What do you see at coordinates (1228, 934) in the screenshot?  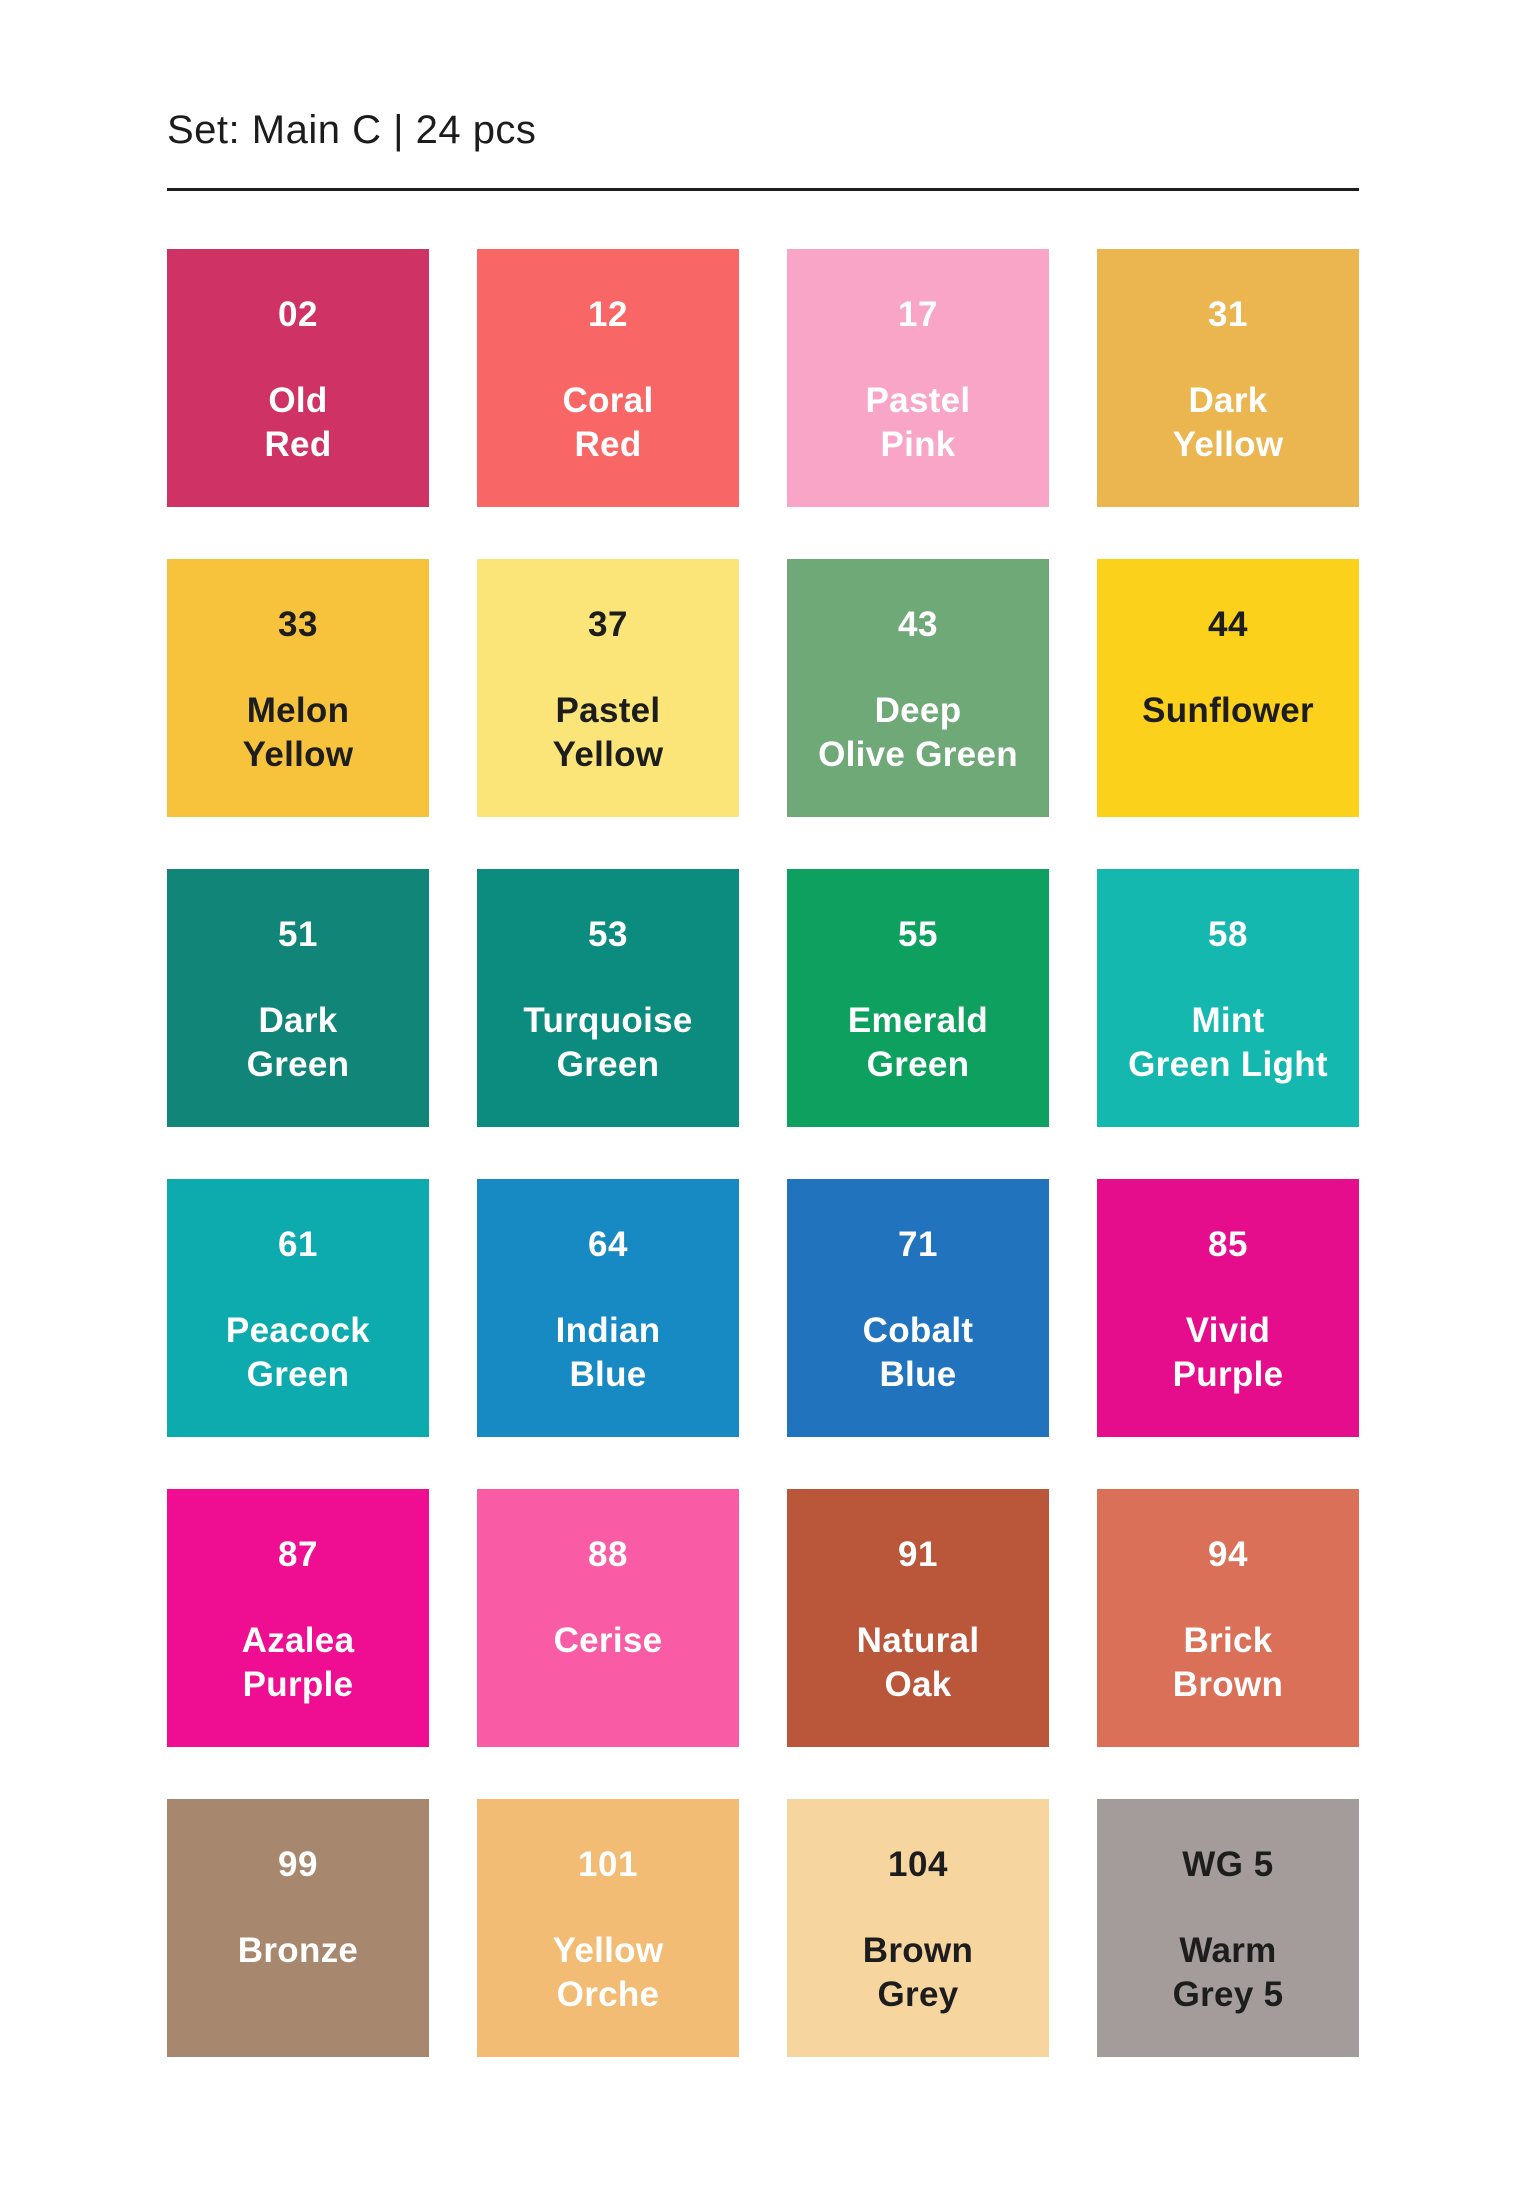 I see `swatch-code: 58` at bounding box center [1228, 934].